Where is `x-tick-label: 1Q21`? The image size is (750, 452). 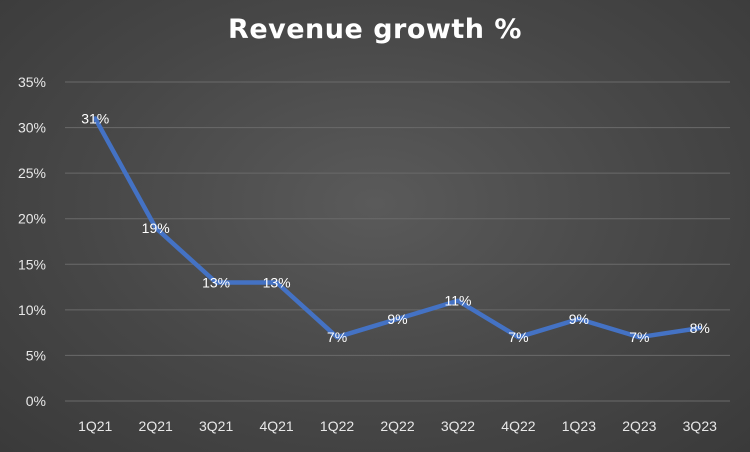
x-tick-label: 1Q21 is located at coordinates (95, 426).